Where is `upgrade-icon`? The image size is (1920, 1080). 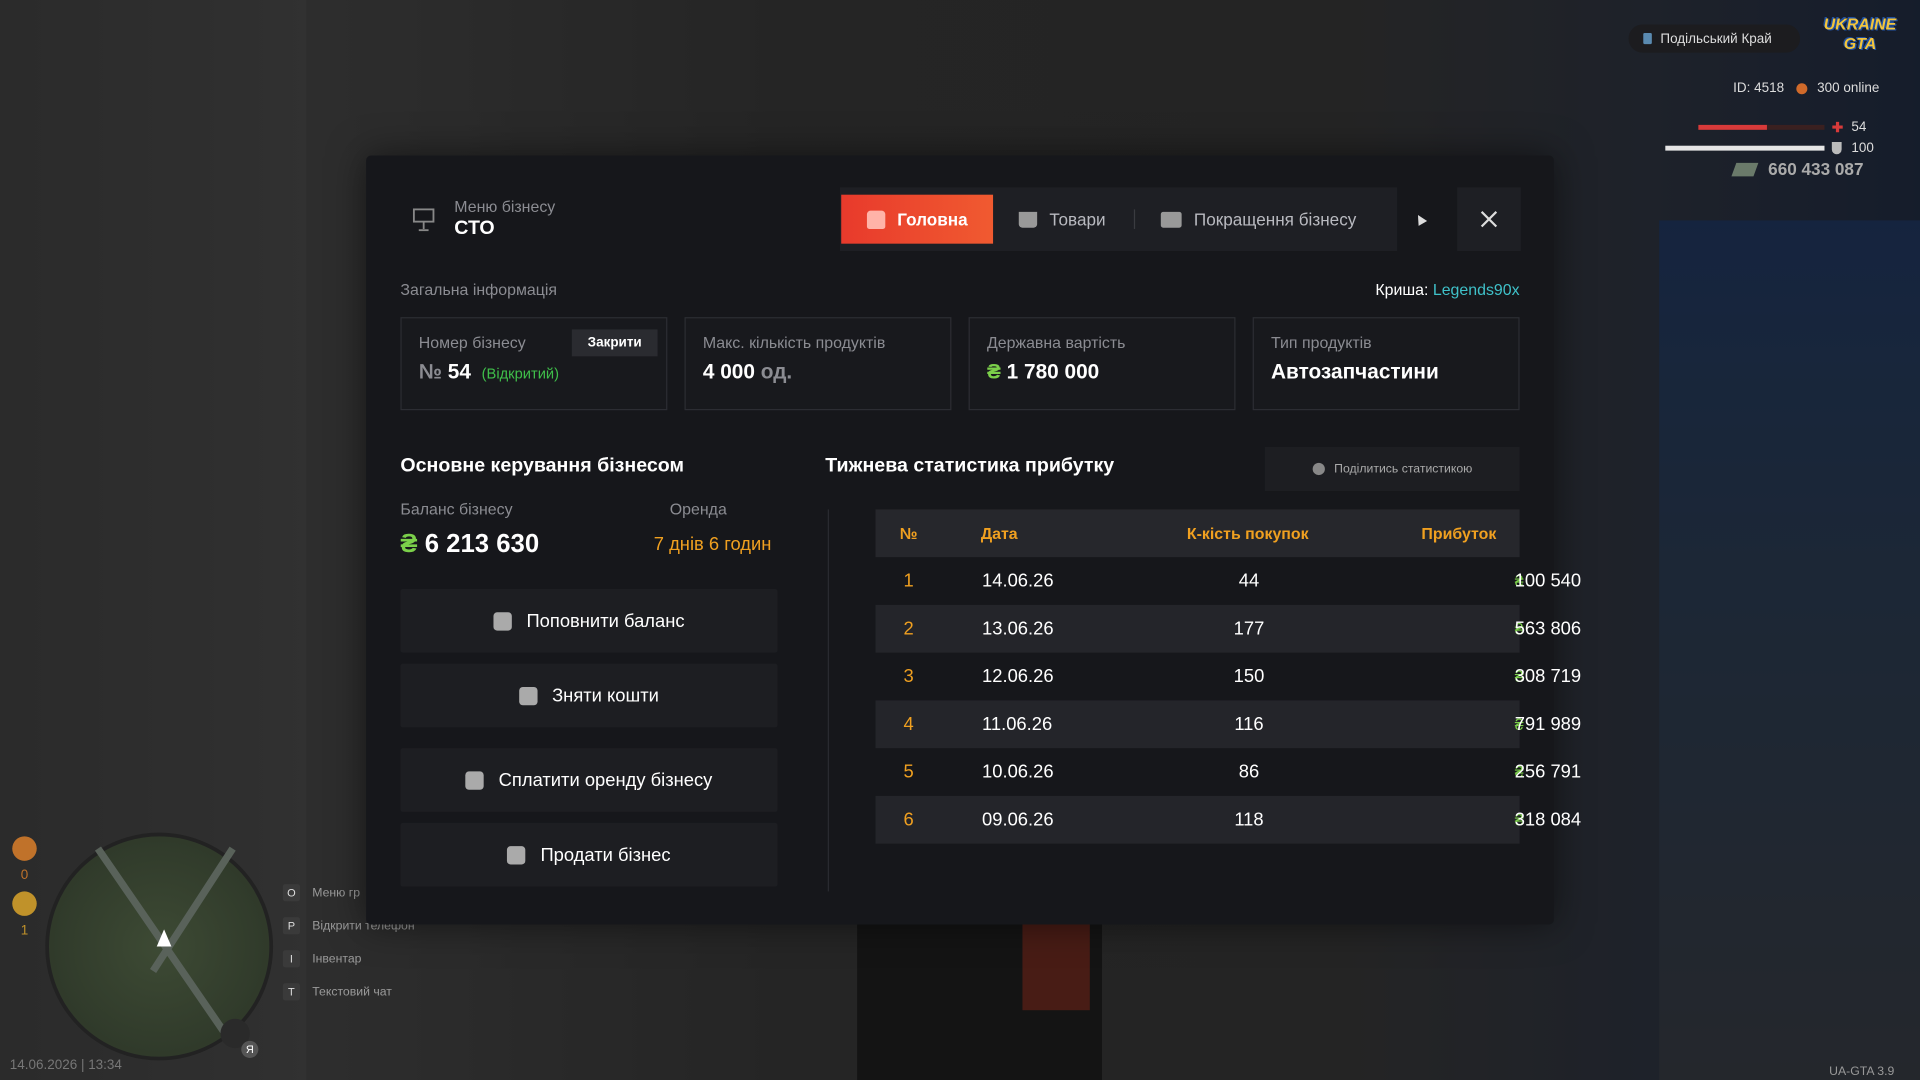
upgrade-icon is located at coordinates (1171, 219).